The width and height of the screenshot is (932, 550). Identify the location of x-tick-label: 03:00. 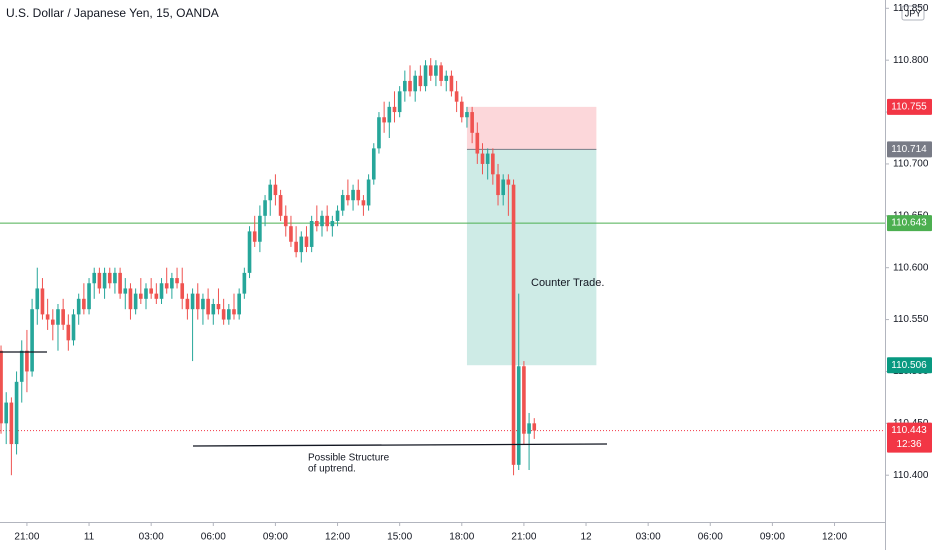
(151, 537).